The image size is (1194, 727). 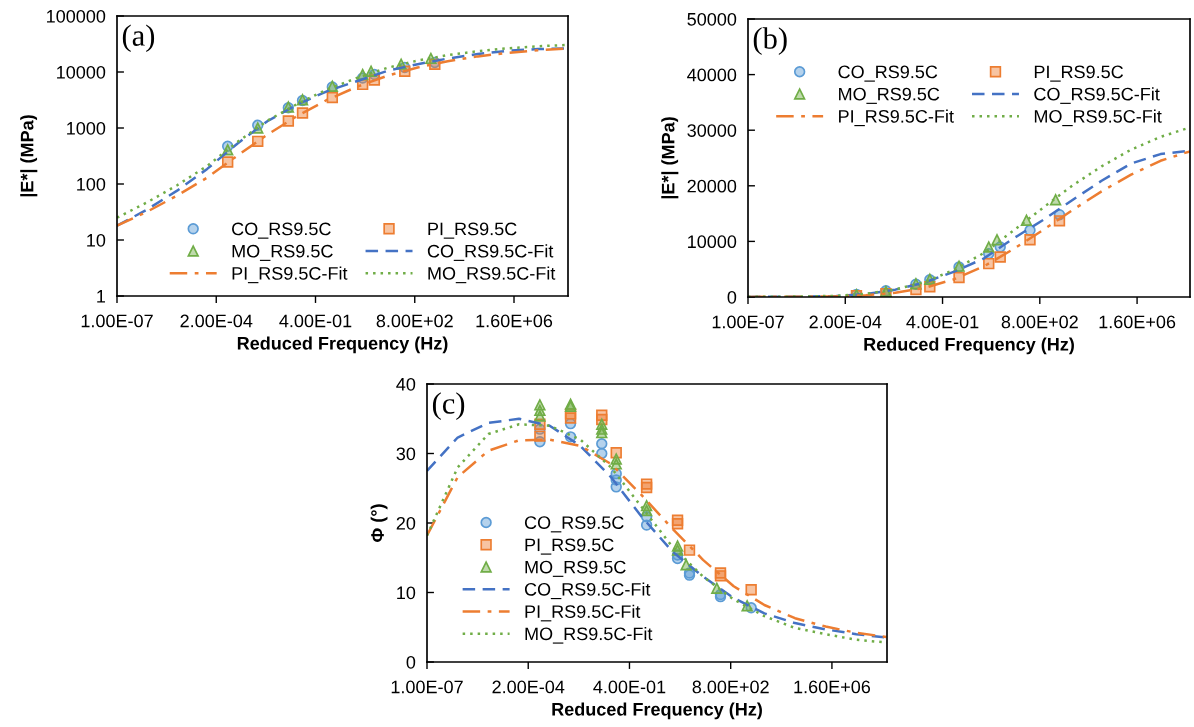 I want to click on annotation: (a), so click(x=138, y=38).